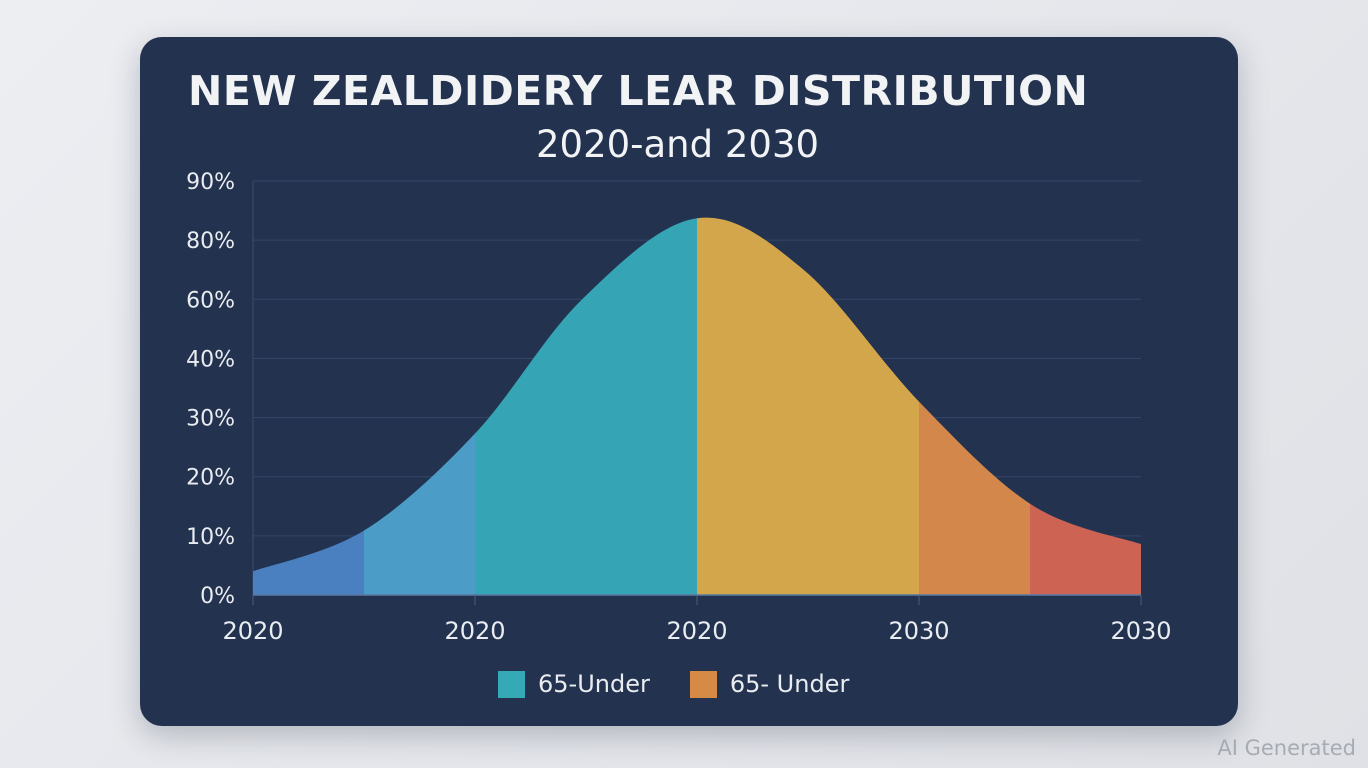  I want to click on y-tick-label: 60%, so click(210, 300).